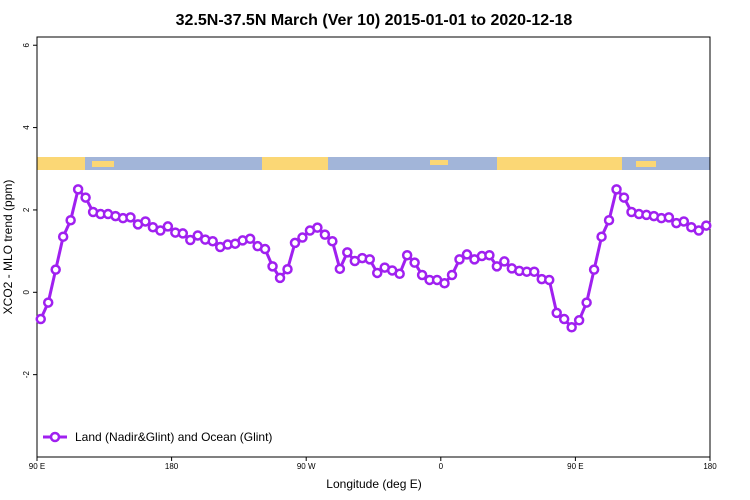  I want to click on y-tick-label: 0, so click(26, 292).